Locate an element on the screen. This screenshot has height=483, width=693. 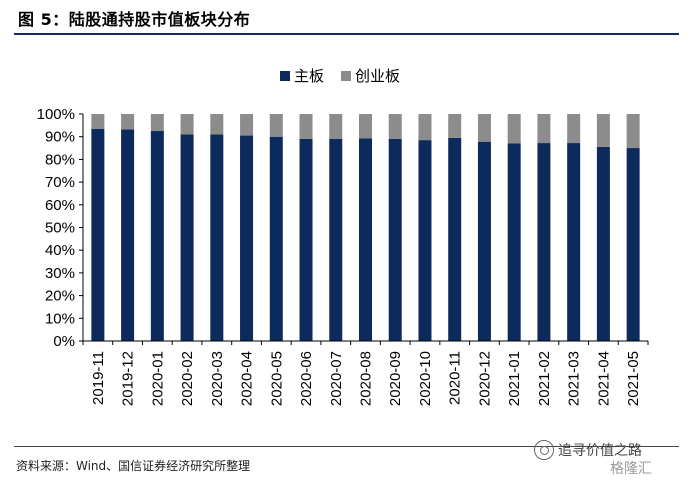
legend-swatch-chinext is located at coordinates (346, 76).